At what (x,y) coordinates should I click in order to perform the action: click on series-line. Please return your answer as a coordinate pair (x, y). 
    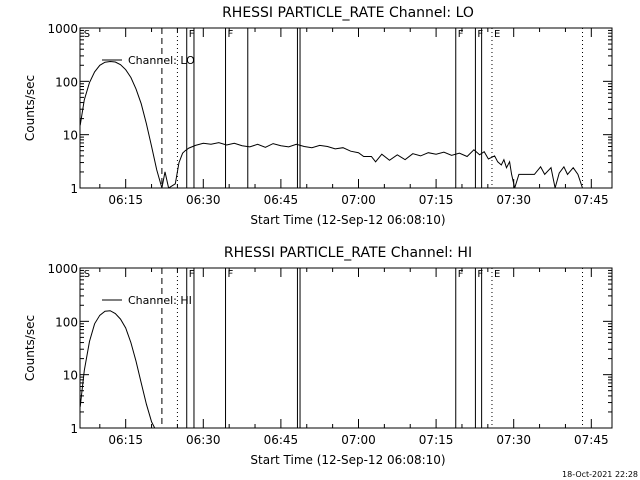
    Looking at the image, I should click on (118, 369).